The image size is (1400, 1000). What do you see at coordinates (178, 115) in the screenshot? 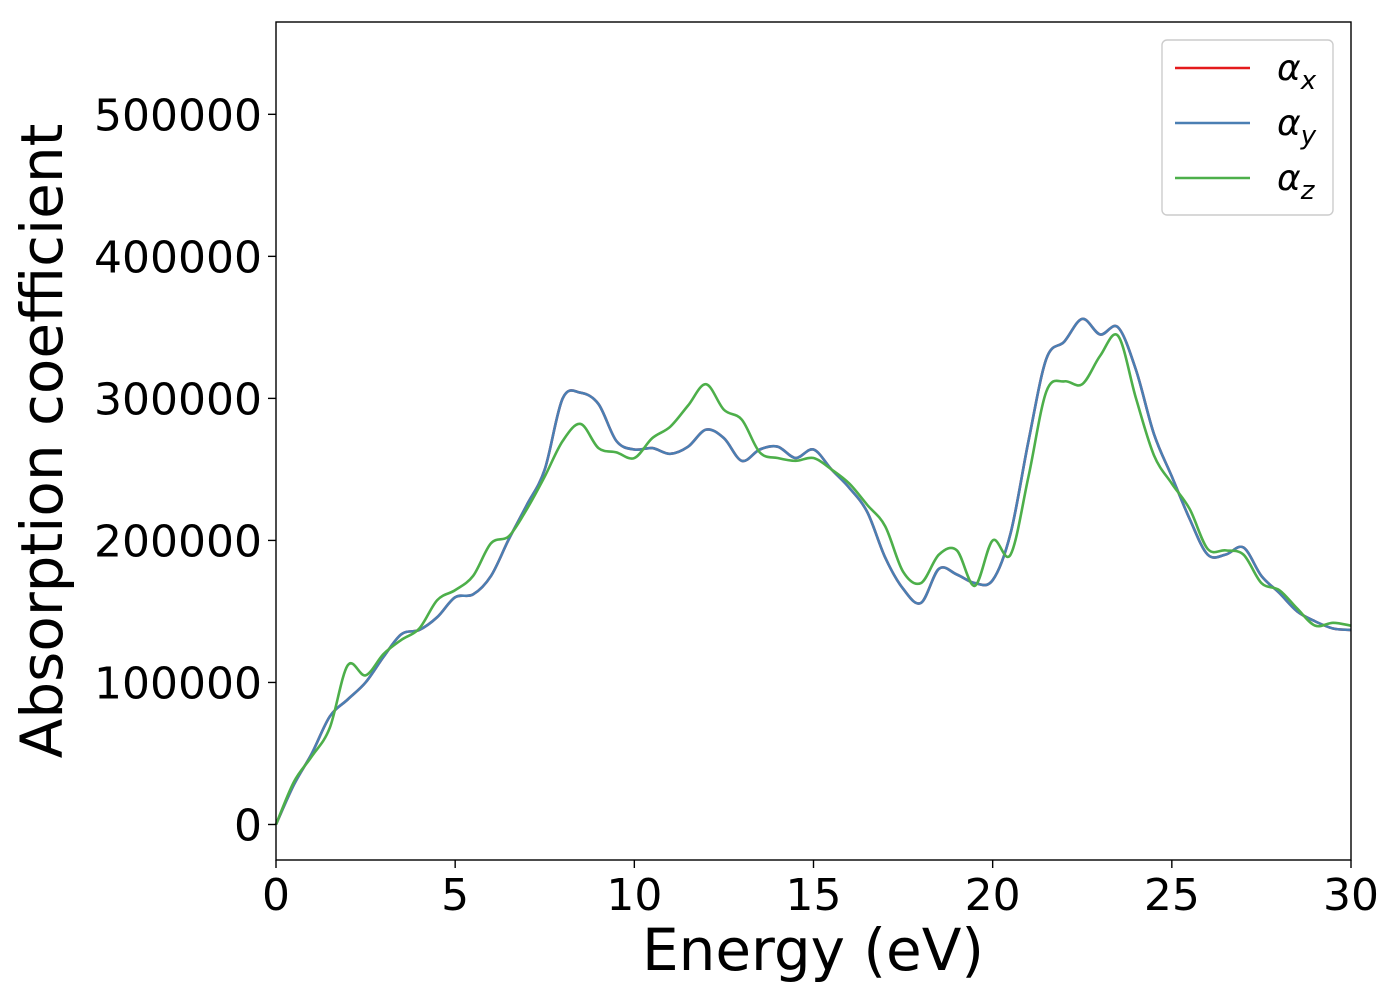
I see `y-tick-label: 500000` at bounding box center [178, 115].